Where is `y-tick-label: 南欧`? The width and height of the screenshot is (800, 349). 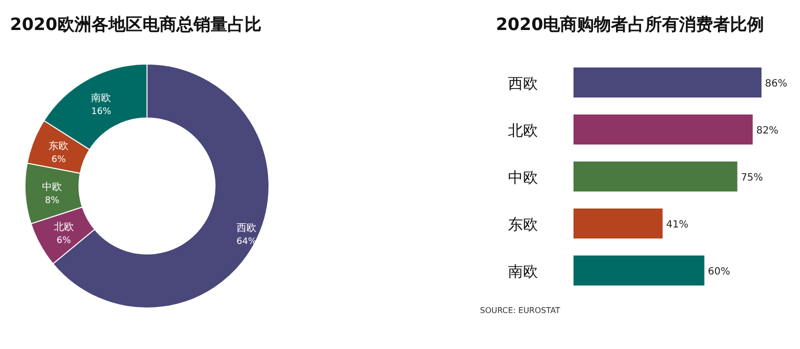 y-tick-label: 南欧 is located at coordinates (523, 271).